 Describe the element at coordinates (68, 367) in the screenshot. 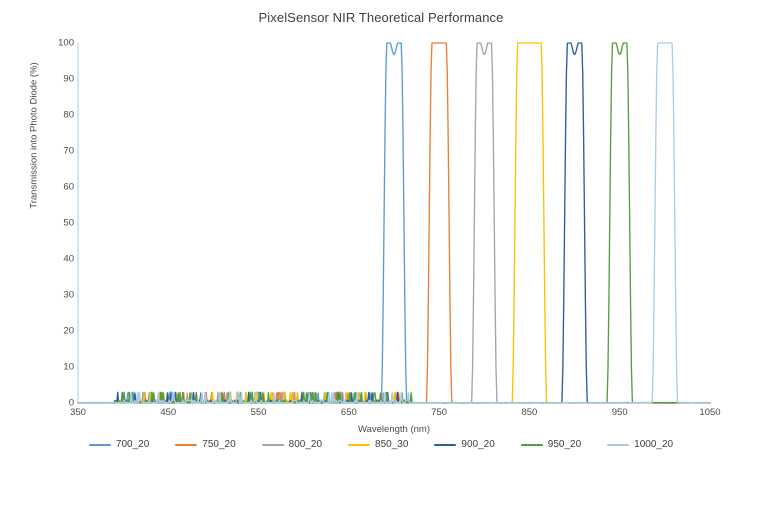

I see `y-tick-label: 10` at that location.